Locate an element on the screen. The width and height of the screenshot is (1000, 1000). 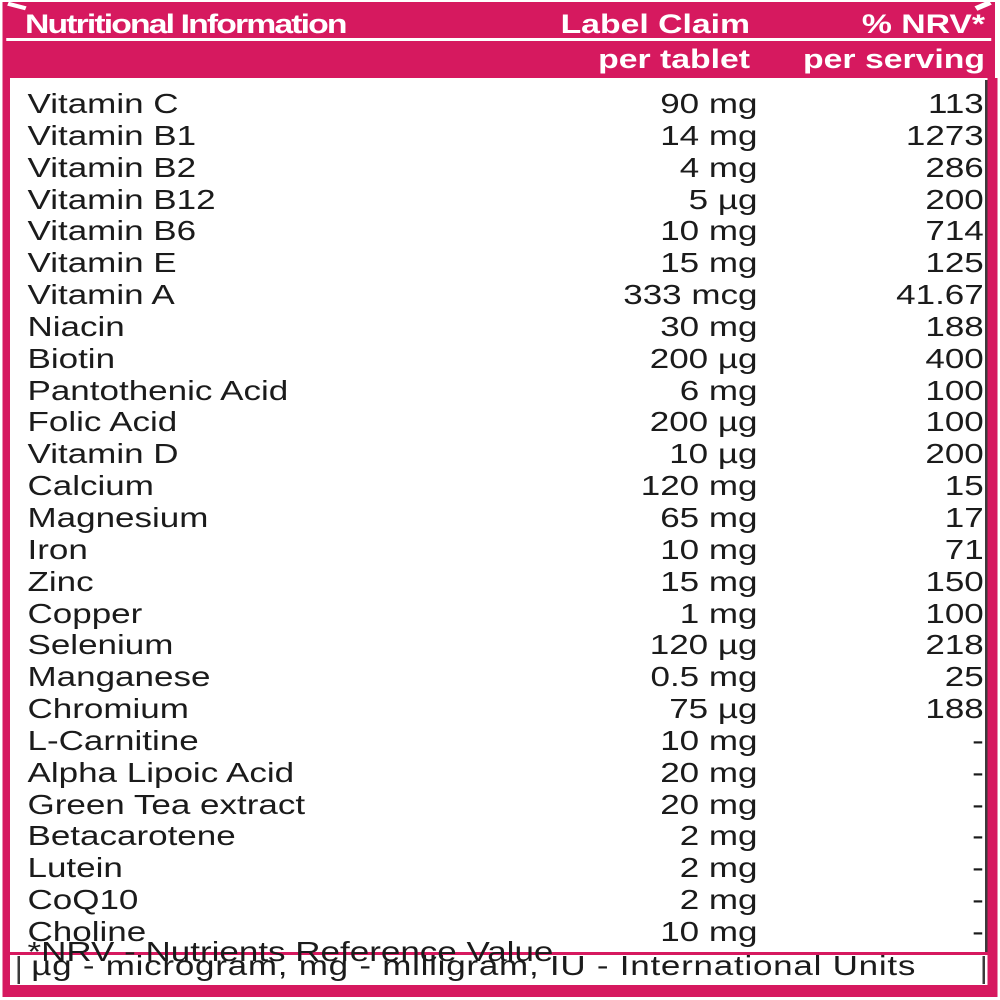
nutrient-name: Vitamin E is located at coordinates (102, 263).